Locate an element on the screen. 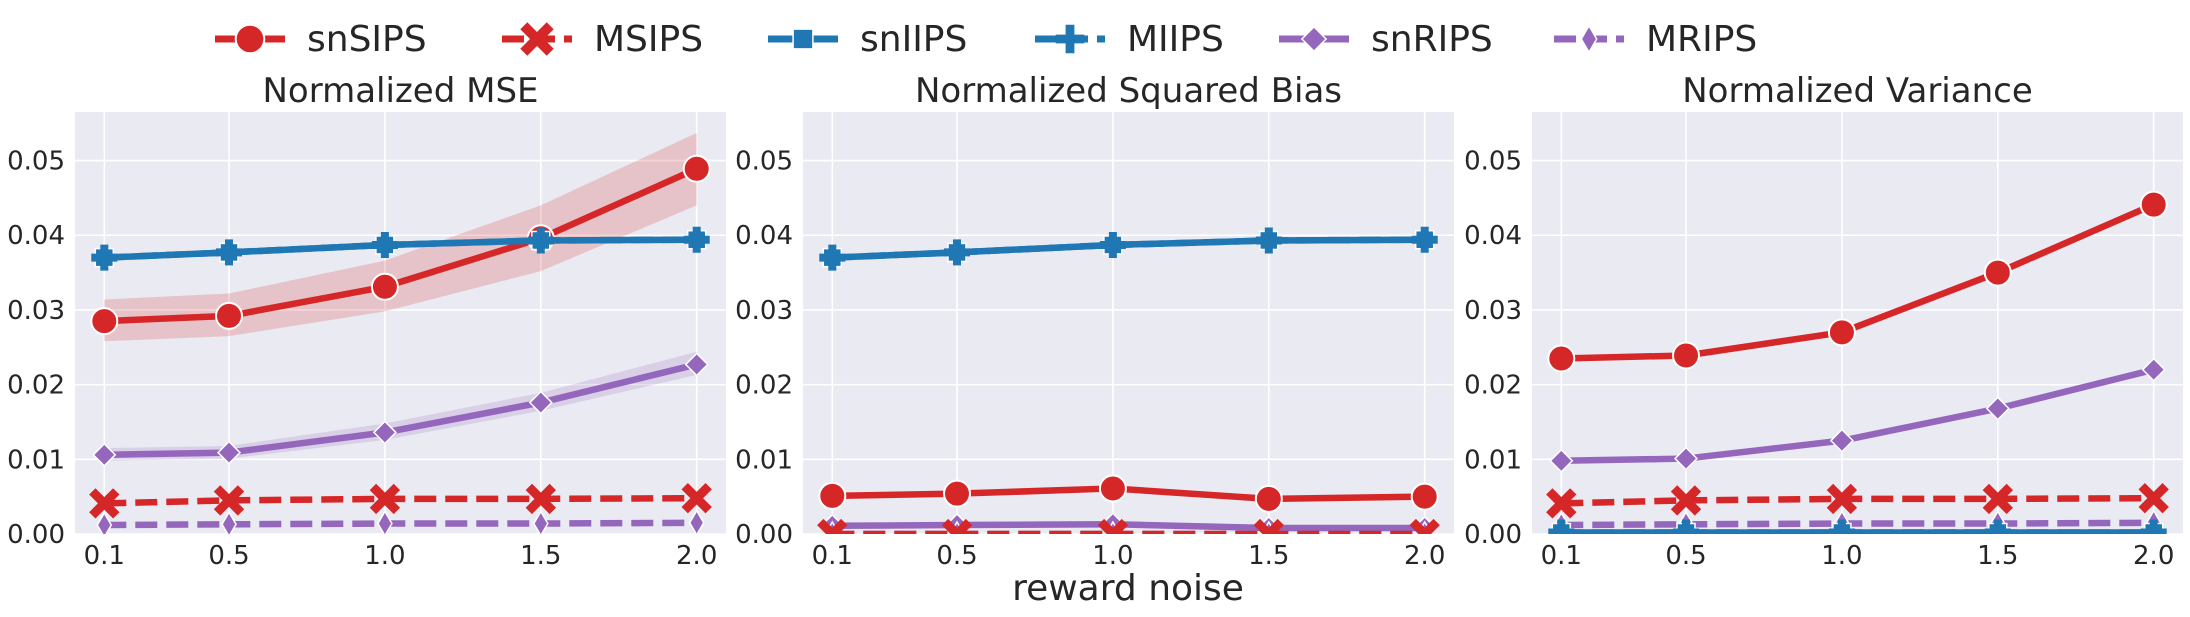 The image size is (2190, 617). legend-label-snsips: snSIPS is located at coordinates (367, 39).